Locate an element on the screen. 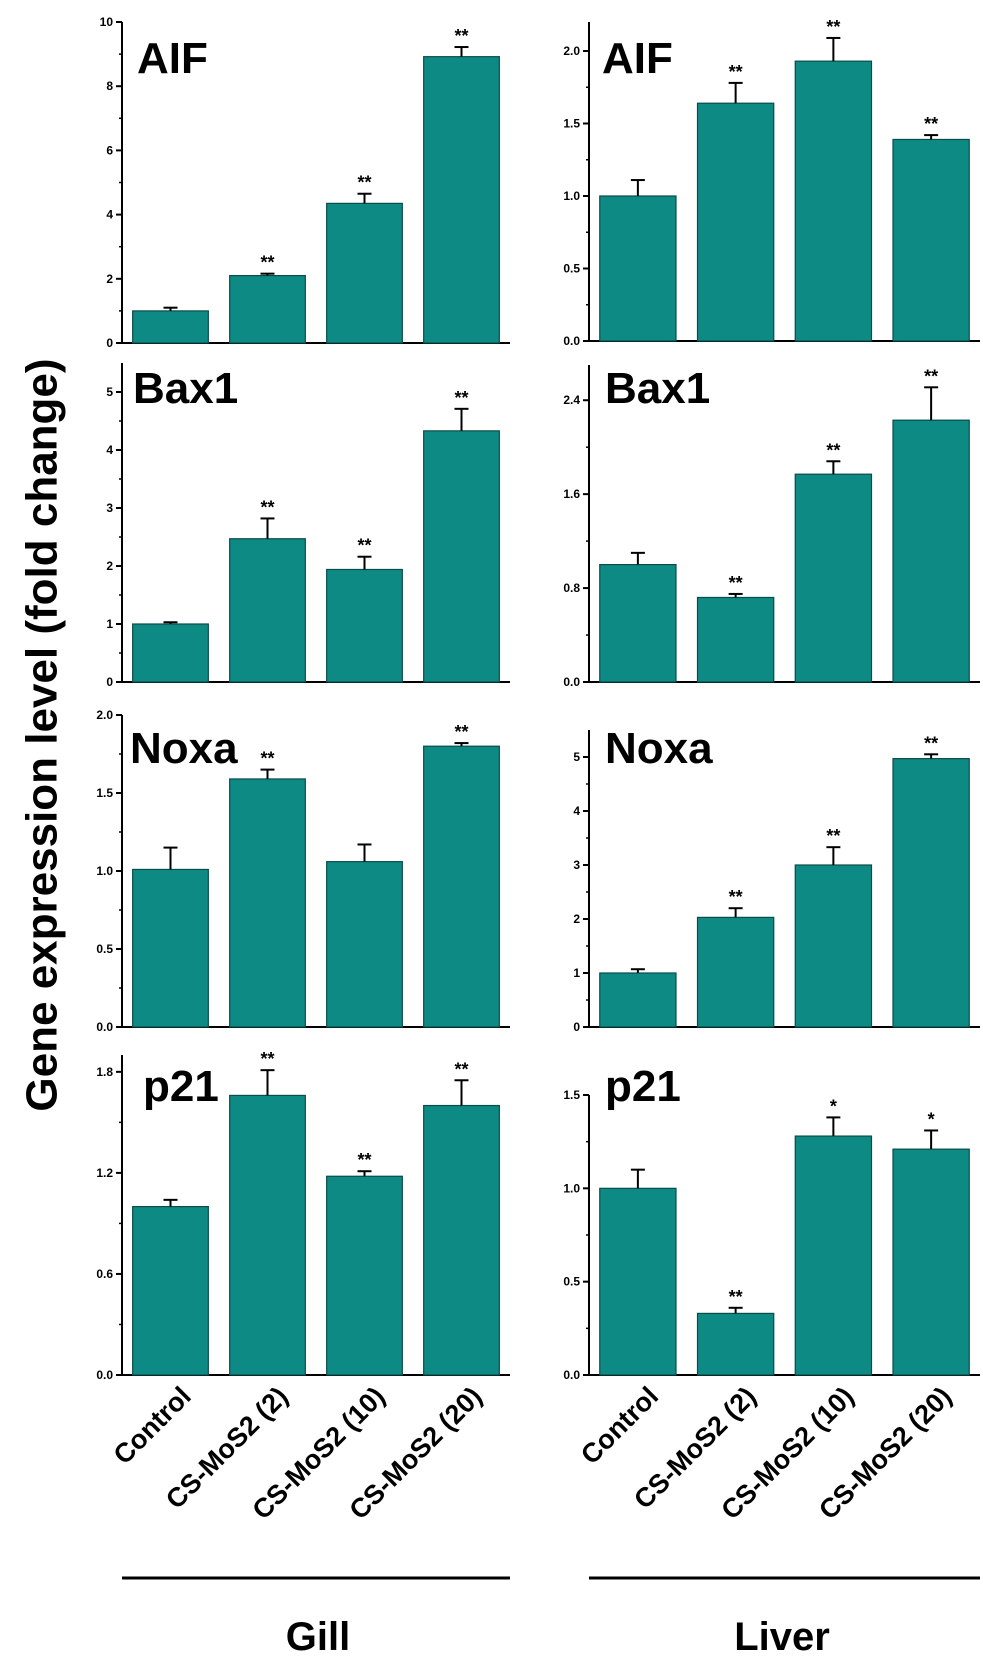 The height and width of the screenshot is (1671, 983). panel-liver-noxa: 0 1 2 3 4 5 ** ** ** Noxa is located at coordinates (776, 879).